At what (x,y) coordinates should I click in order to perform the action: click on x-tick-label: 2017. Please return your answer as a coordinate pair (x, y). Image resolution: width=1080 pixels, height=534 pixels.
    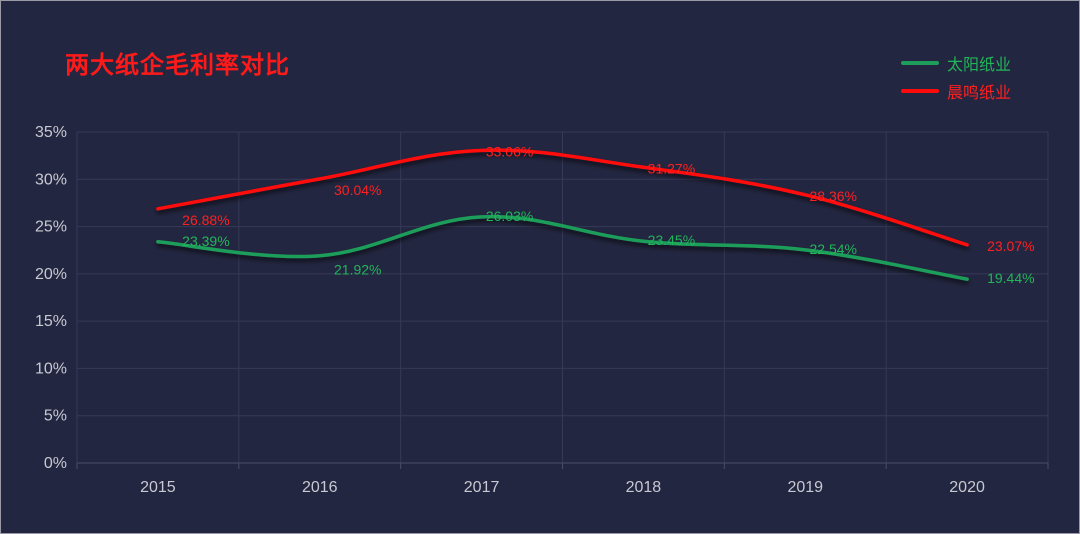
    Looking at the image, I should click on (482, 487).